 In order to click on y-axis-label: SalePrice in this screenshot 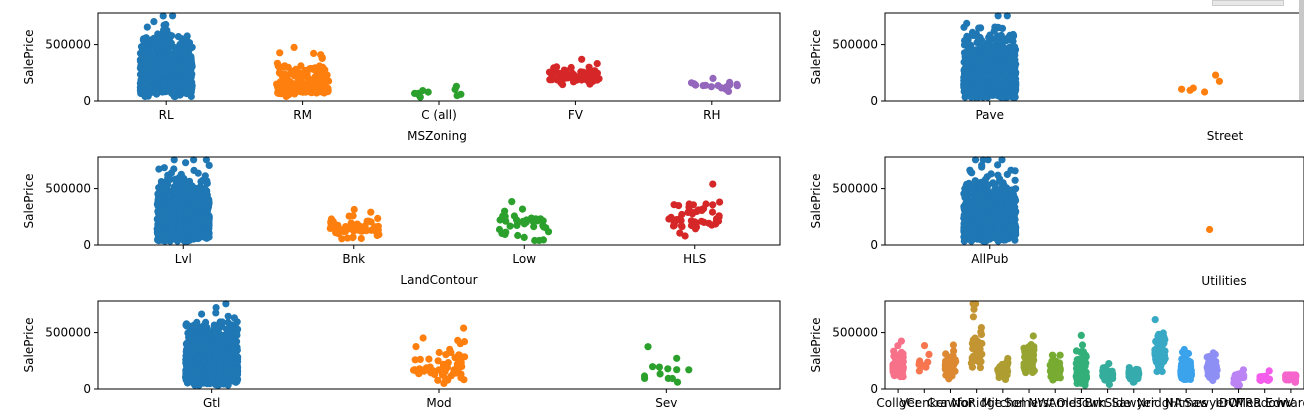, I will do `click(29, 201)`.